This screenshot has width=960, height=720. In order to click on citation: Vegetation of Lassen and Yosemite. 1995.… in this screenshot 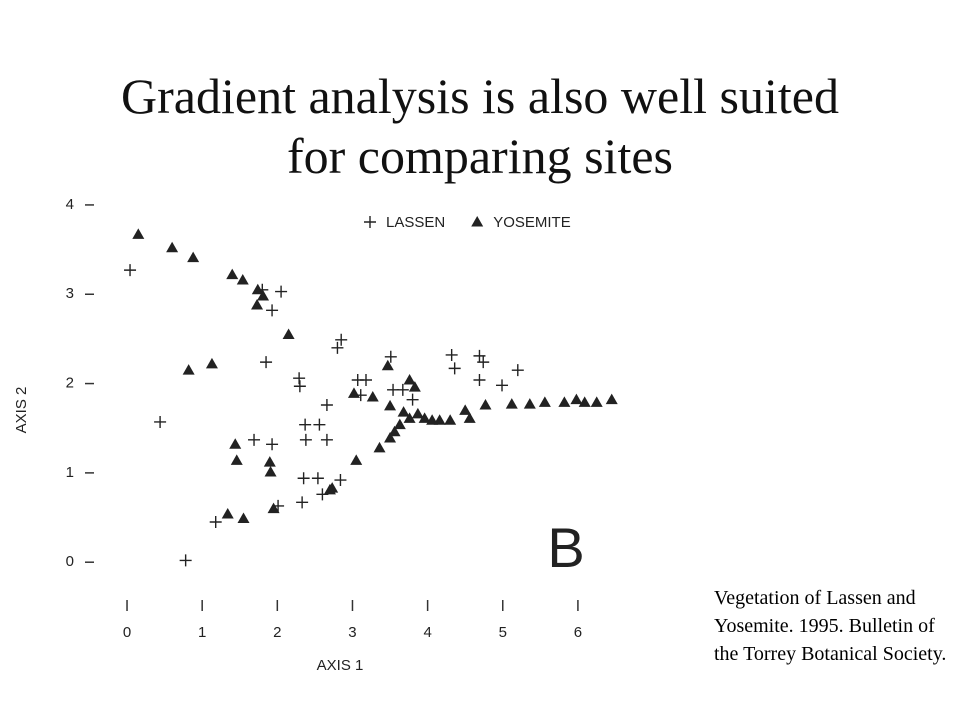, I will do `click(830, 626)`.